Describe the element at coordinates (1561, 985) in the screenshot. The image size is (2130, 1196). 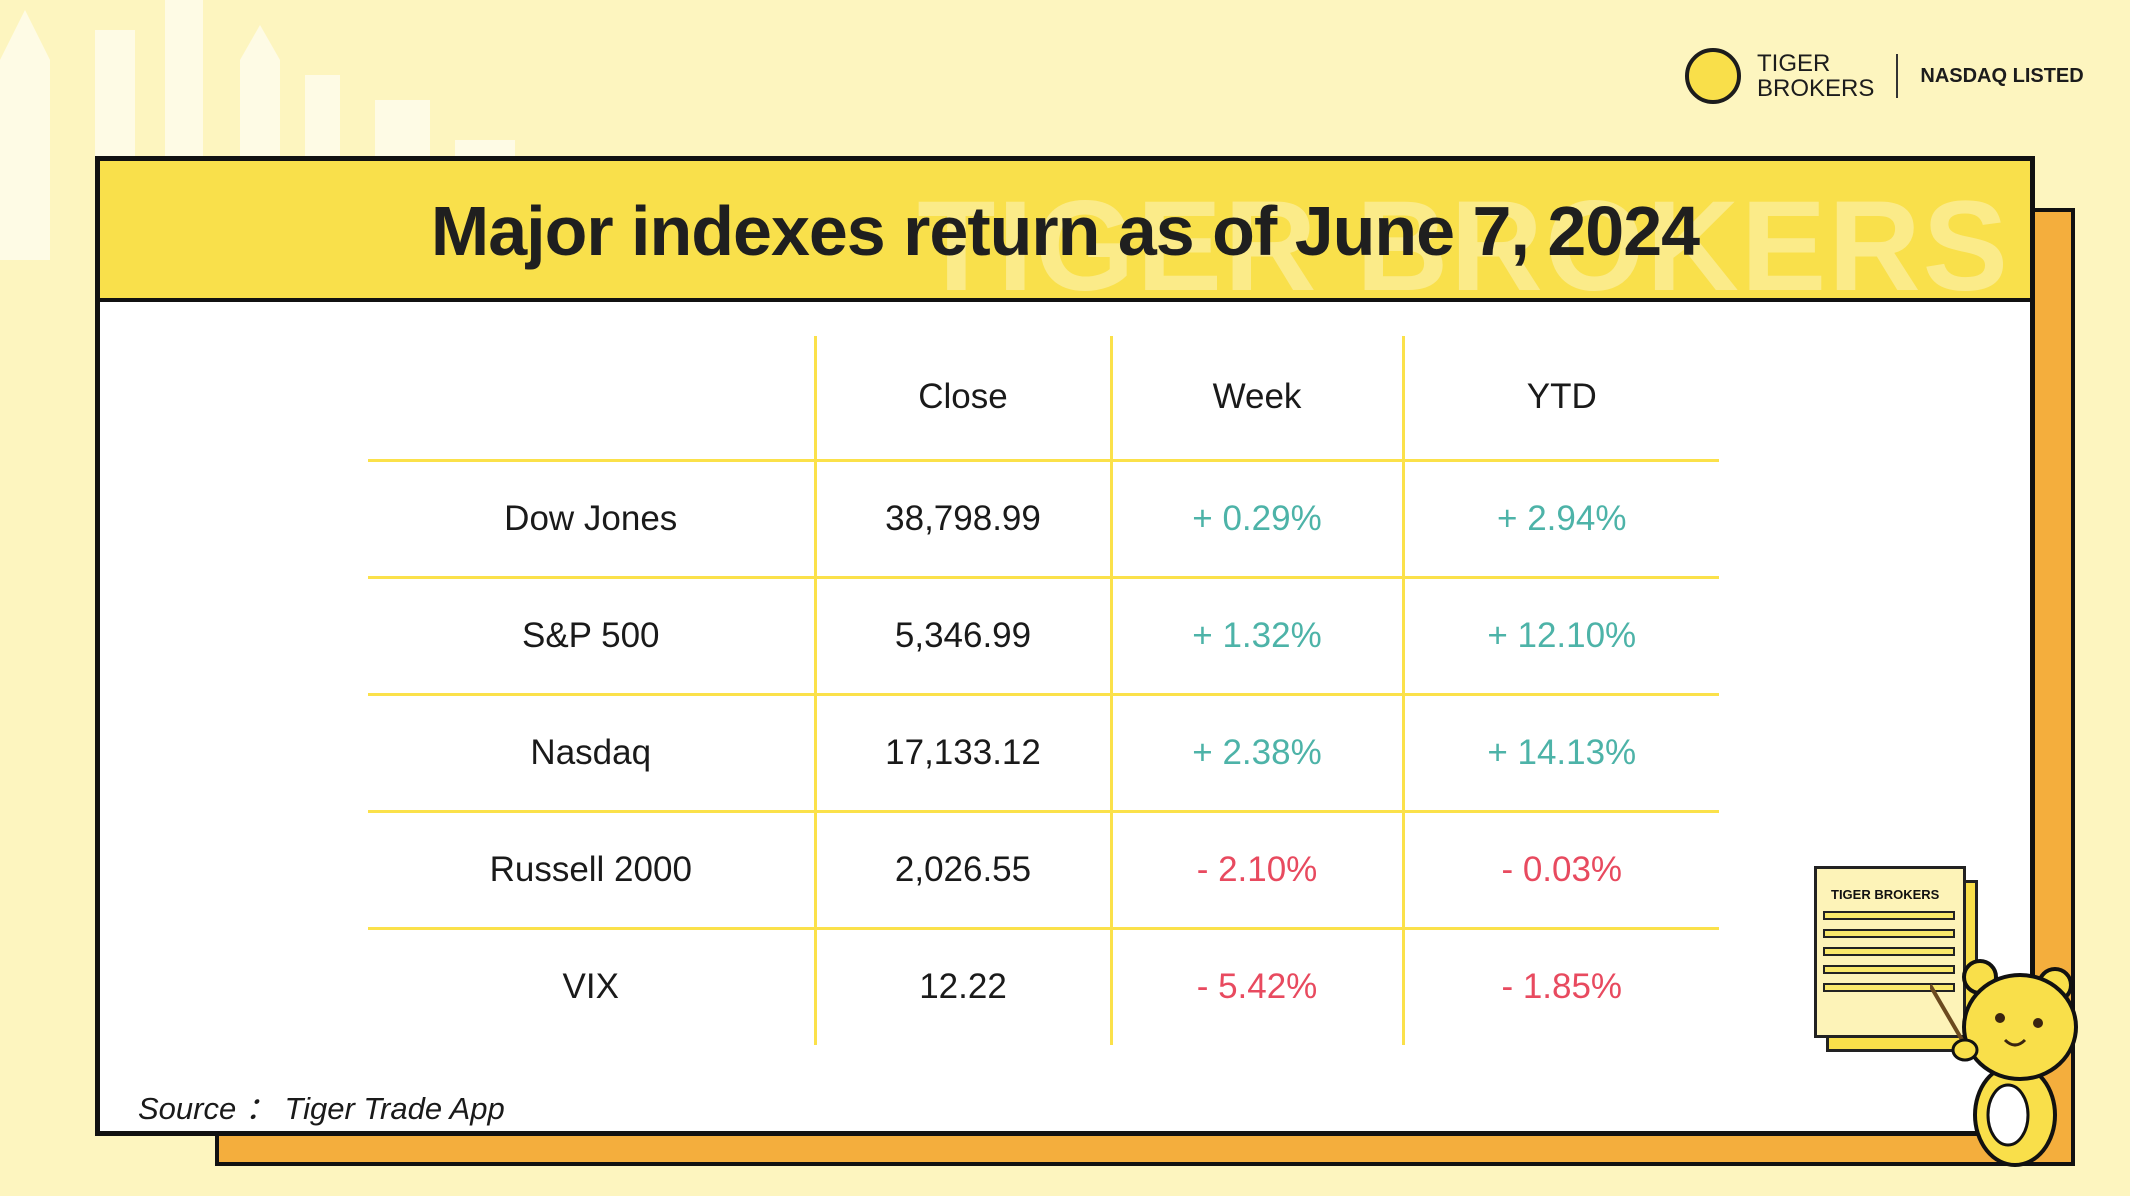
I see `ytd-return: - 1.85%` at that location.